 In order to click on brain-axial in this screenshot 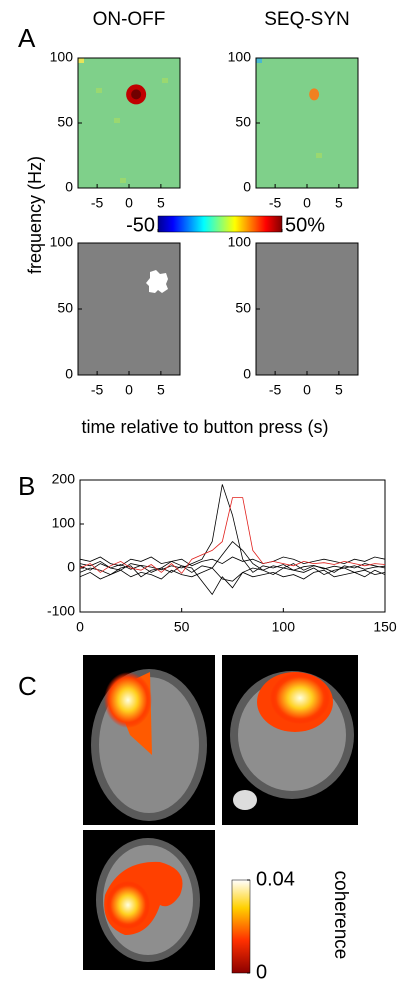, I will do `click(149, 900)`.